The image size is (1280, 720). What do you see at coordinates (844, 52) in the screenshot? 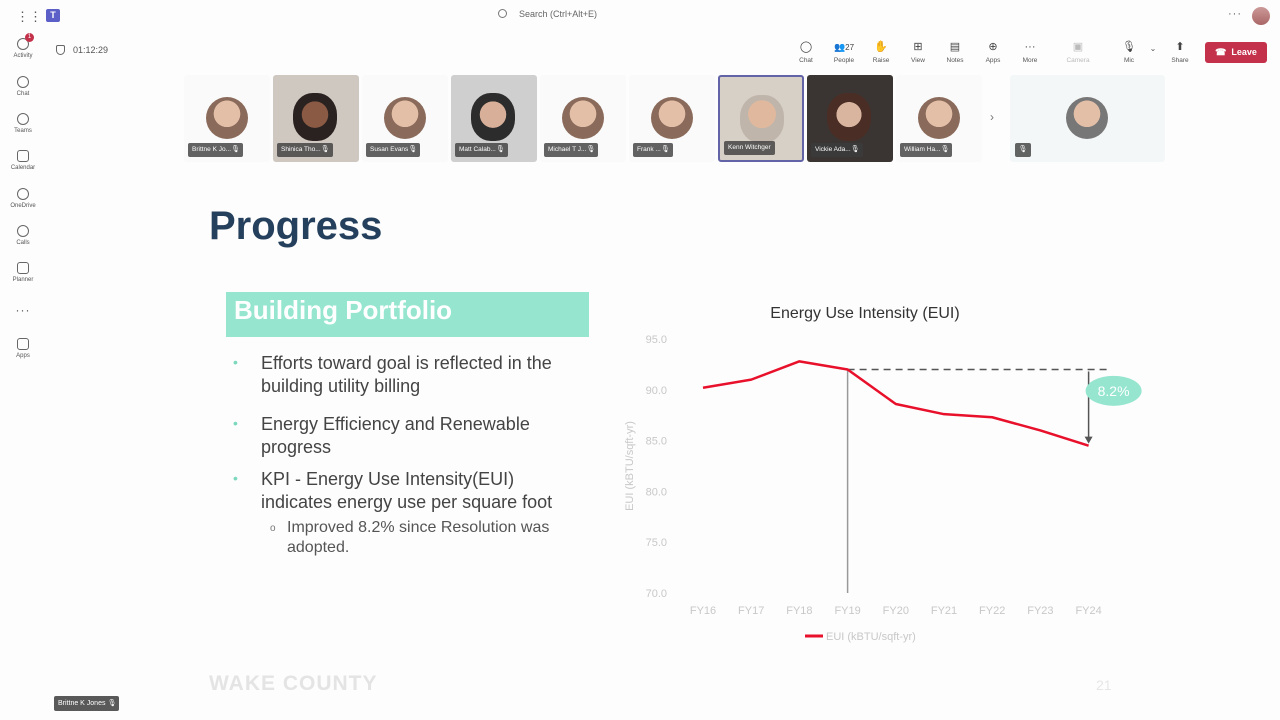
I see `people-button: 👥27 People` at bounding box center [844, 52].